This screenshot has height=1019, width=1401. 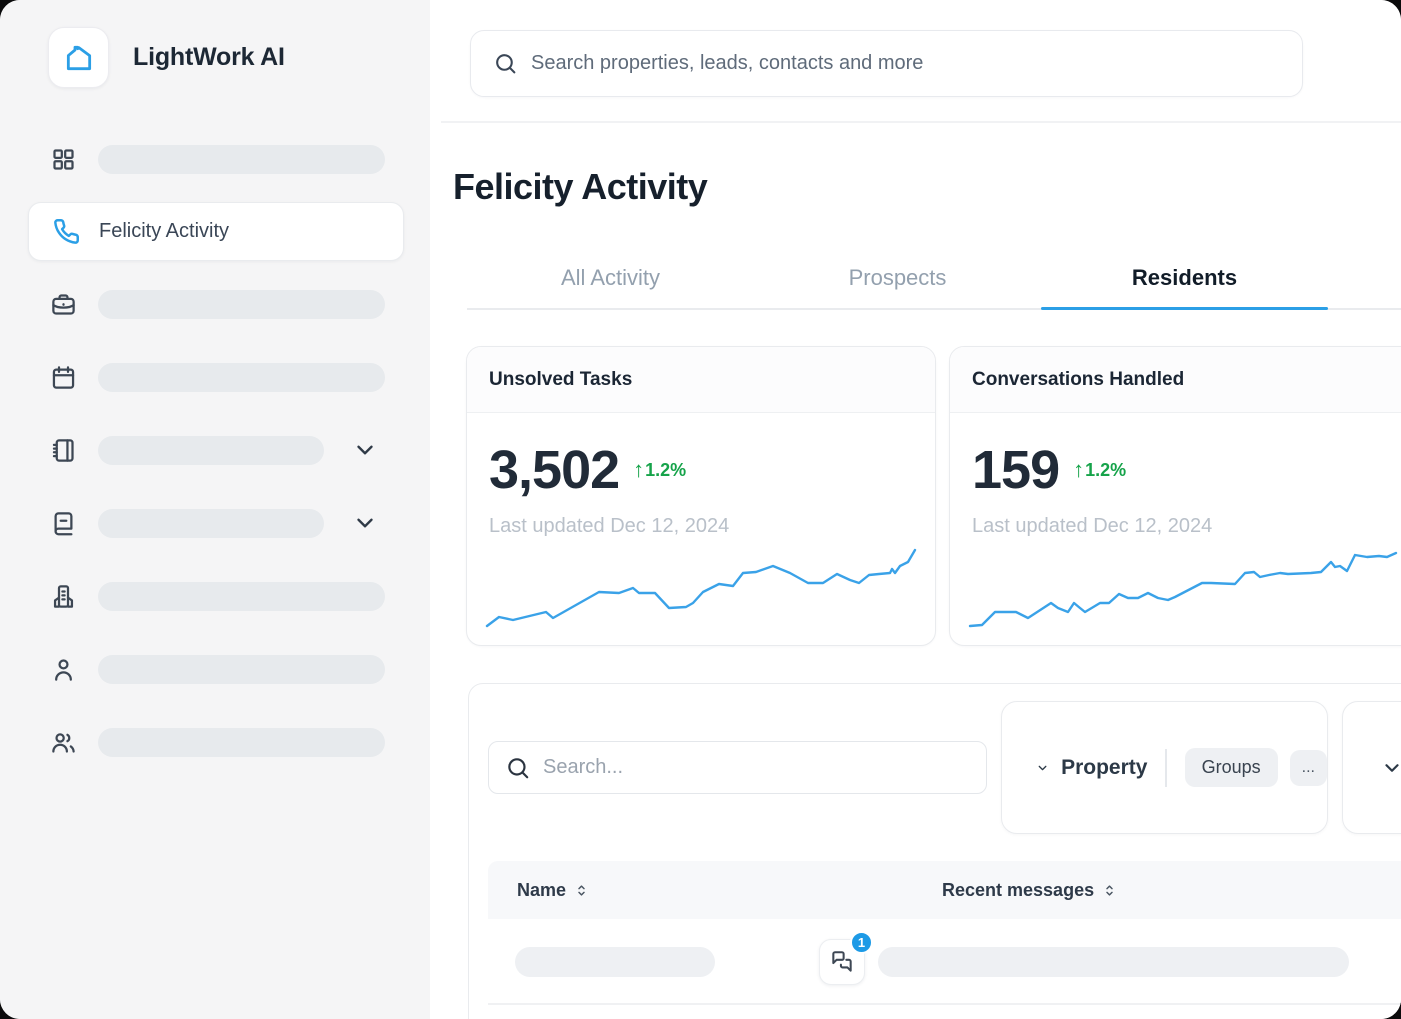 I want to click on chat-messages-button: 1, so click(x=846, y=958).